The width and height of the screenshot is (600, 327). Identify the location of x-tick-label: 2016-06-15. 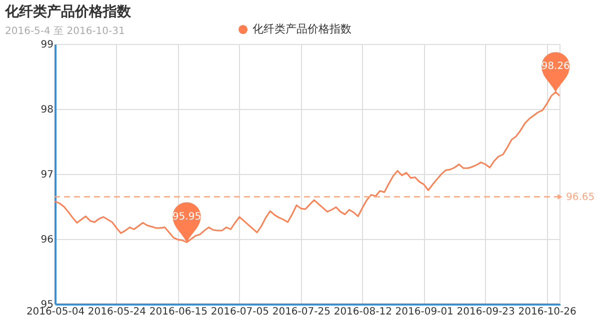
(178, 312).